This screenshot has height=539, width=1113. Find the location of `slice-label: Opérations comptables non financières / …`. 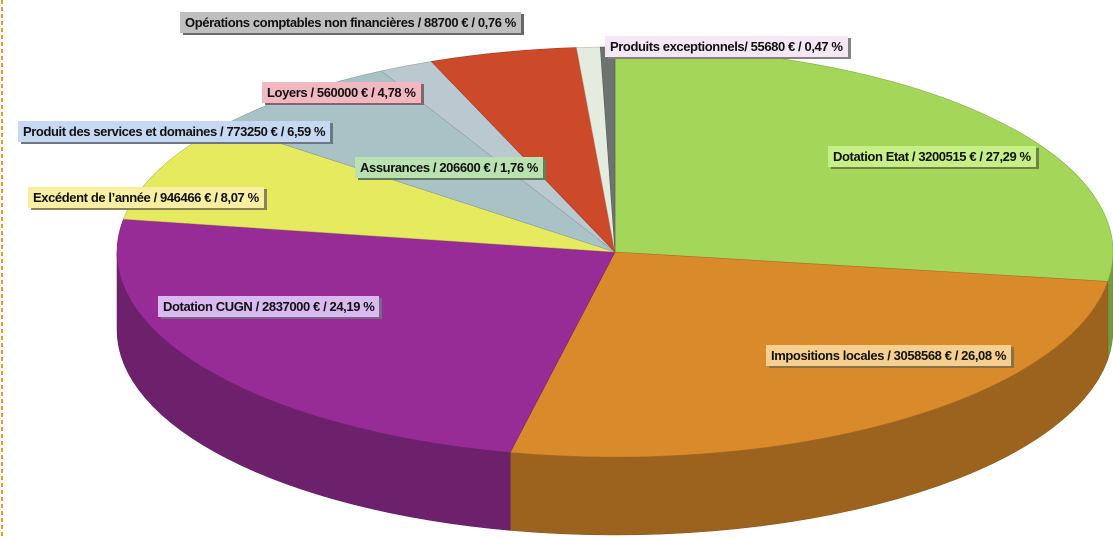

slice-label: Opérations comptables non financières / … is located at coordinates (350, 22).